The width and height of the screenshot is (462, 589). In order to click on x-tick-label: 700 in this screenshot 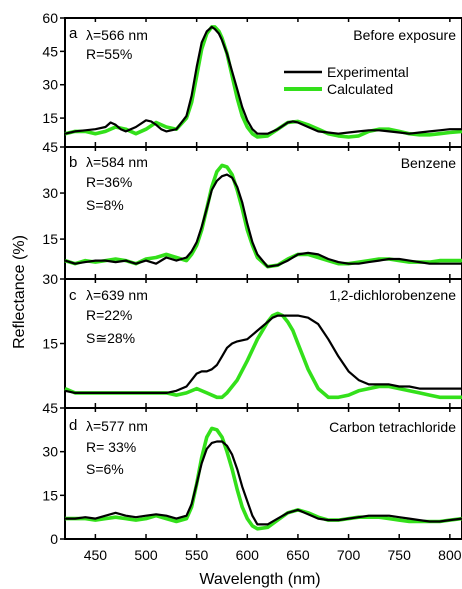, I will do `click(349, 555)`.